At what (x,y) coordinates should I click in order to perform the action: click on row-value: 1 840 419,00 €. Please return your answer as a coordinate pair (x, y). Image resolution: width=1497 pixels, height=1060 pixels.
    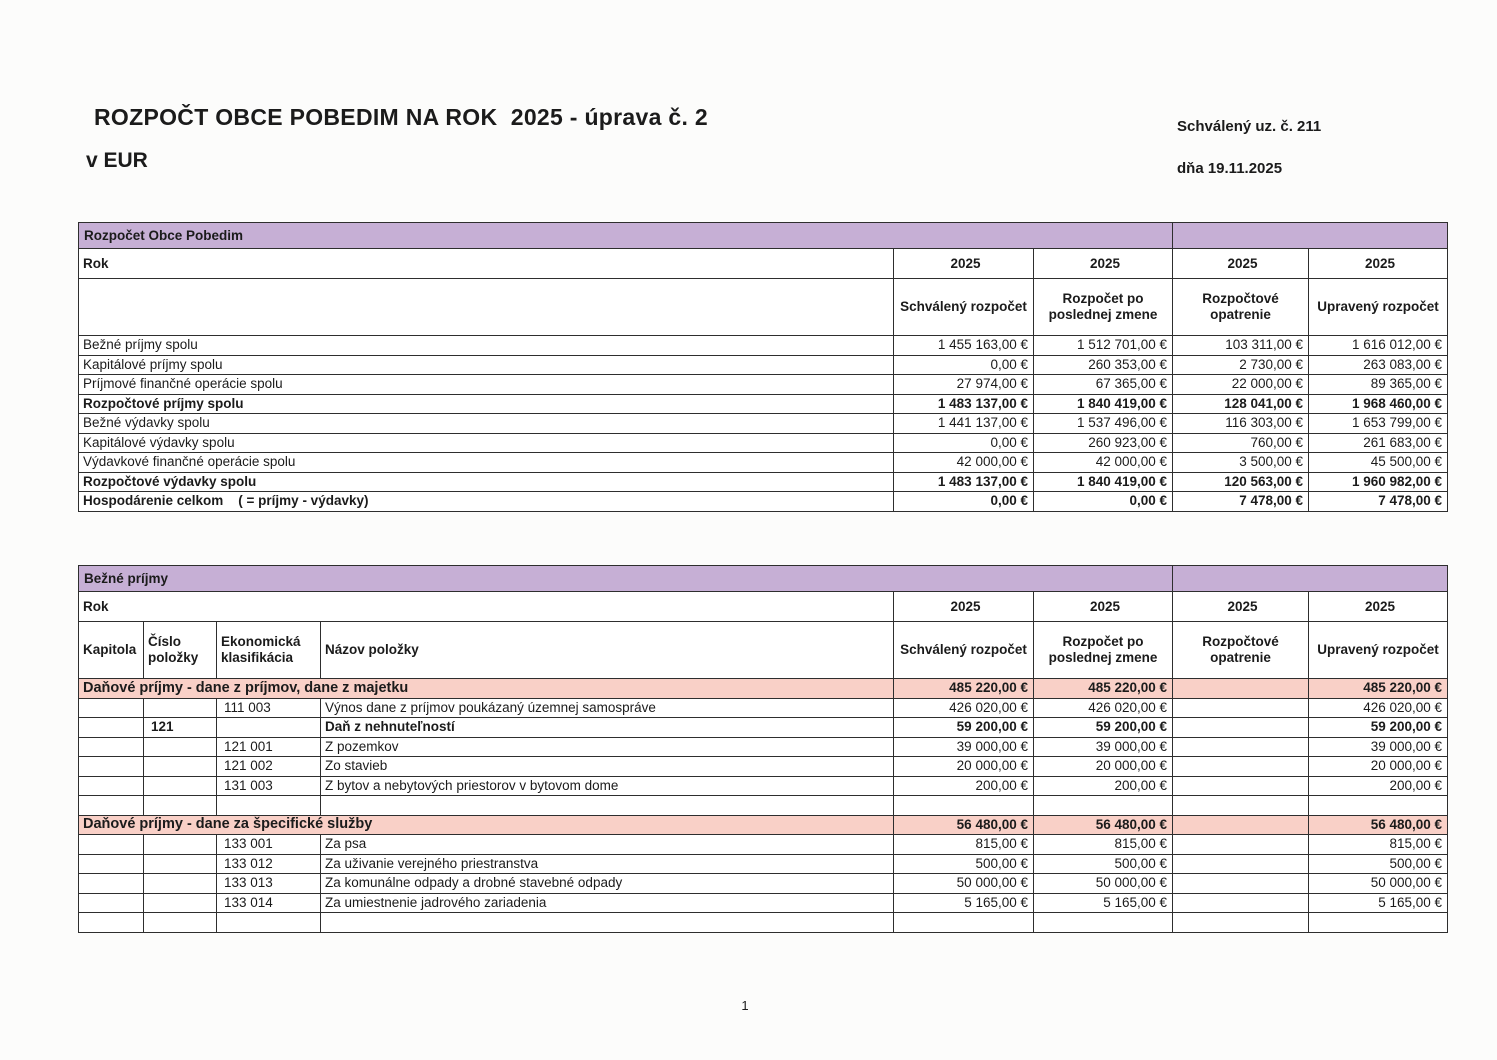
    Looking at the image, I should click on (1103, 403).